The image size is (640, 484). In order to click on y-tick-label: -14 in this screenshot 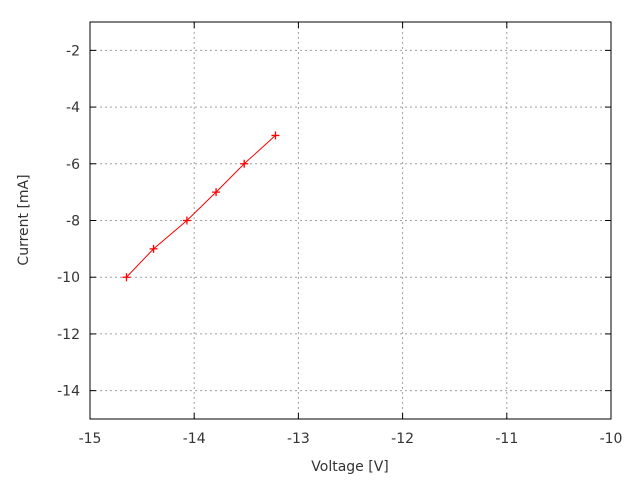, I will do `click(68, 392)`.